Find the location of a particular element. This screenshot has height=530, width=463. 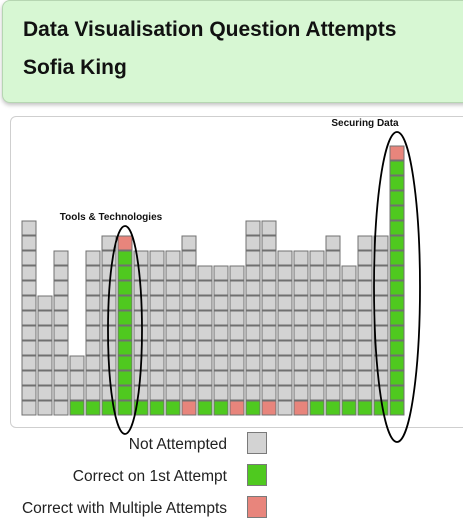

legend-label: Correct with Multiple Attempts is located at coordinates (124, 508).